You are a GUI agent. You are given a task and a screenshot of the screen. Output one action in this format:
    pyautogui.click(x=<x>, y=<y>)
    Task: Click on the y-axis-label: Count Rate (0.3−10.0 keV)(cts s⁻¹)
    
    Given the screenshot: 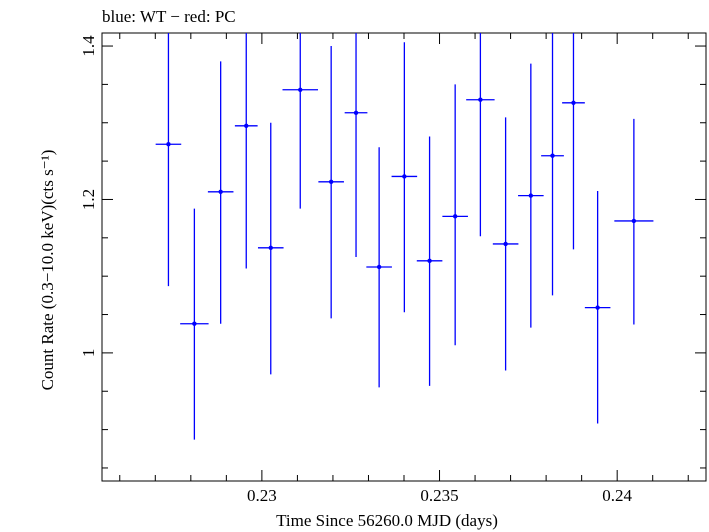 What is the action you would take?
    pyautogui.click(x=47, y=270)
    